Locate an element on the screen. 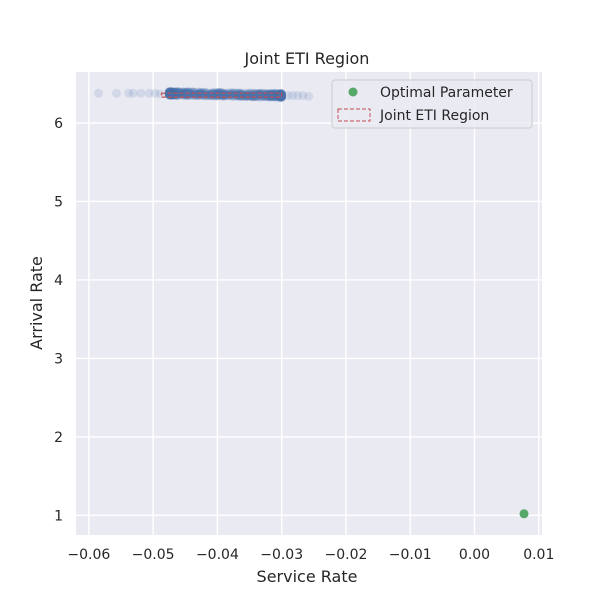 The height and width of the screenshot is (600, 600). x-tick-label: −0.04 is located at coordinates (217, 555).